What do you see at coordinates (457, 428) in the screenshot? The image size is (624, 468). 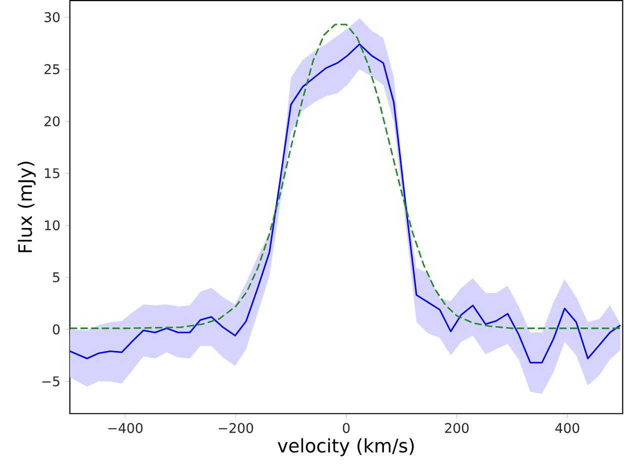 I see `x-tick-label: 200` at bounding box center [457, 428].